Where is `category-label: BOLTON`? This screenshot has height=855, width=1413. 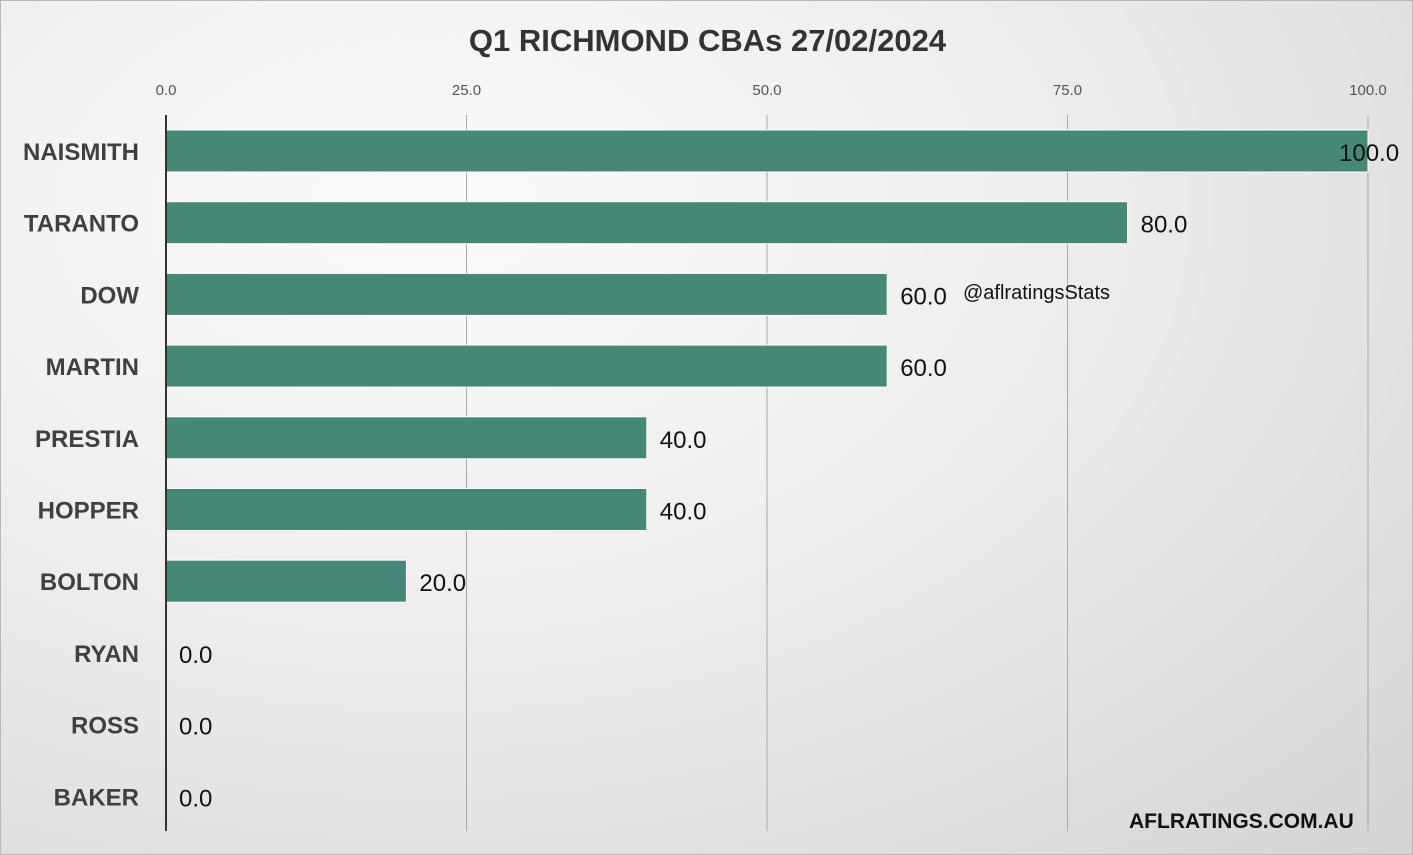 category-label: BOLTON is located at coordinates (89, 582).